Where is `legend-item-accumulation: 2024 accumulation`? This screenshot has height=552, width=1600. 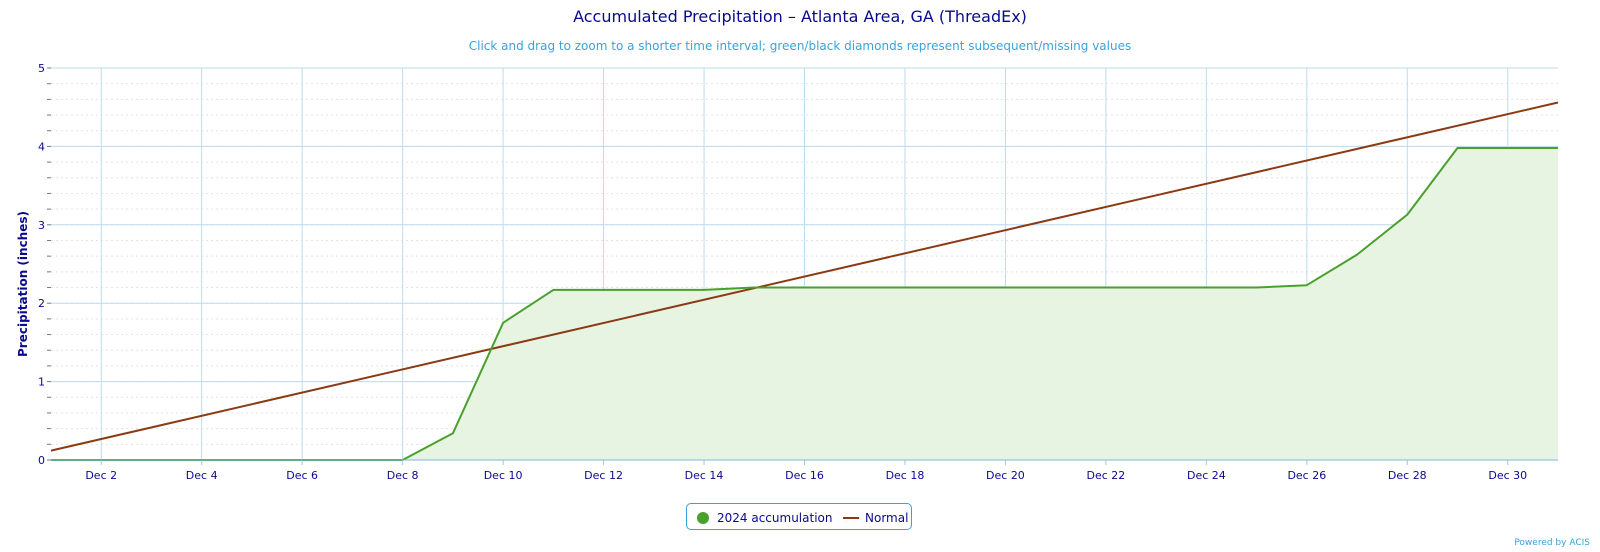
legend-item-accumulation: 2024 accumulation is located at coordinates (764, 517).